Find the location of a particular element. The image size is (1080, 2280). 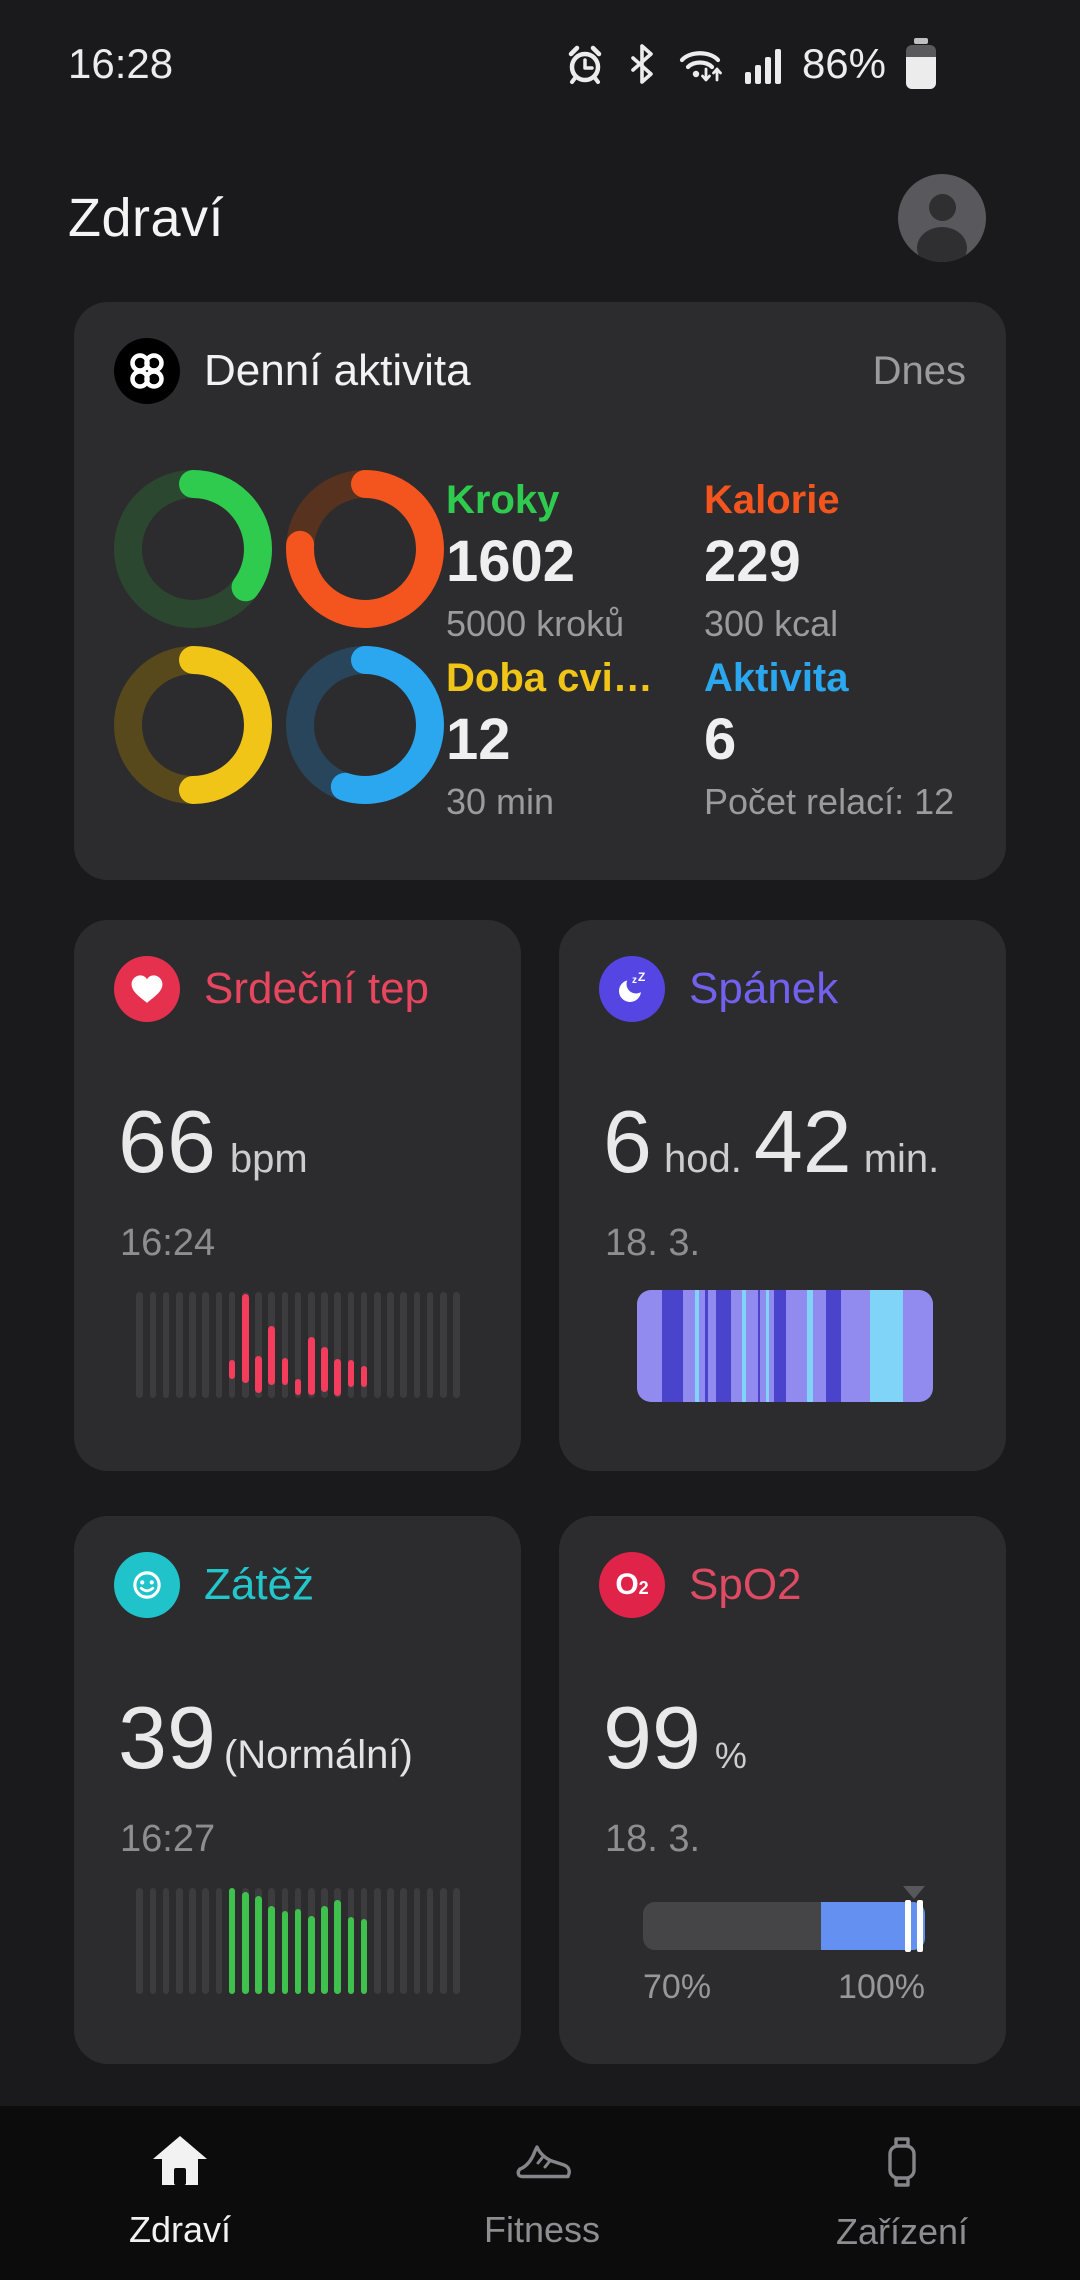

wifi-icon is located at coordinates (701, 64).